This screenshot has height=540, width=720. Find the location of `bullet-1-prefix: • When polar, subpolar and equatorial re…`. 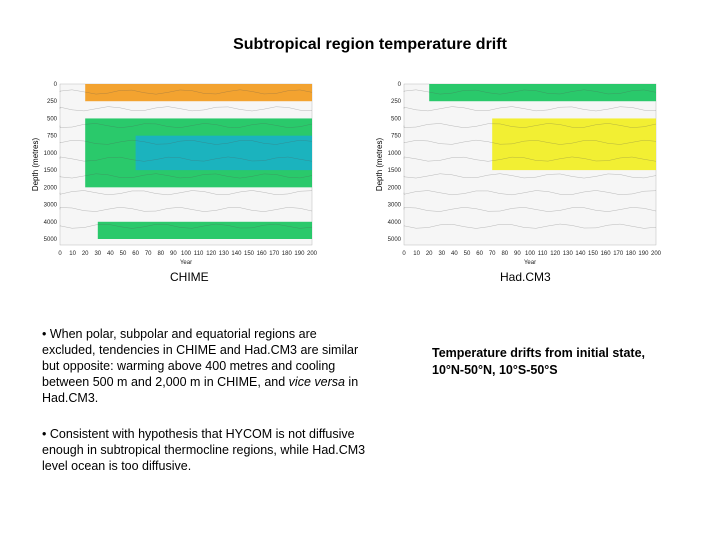

bullet-1-prefix: • When polar, subpolar and equatorial re… is located at coordinates (200, 358).